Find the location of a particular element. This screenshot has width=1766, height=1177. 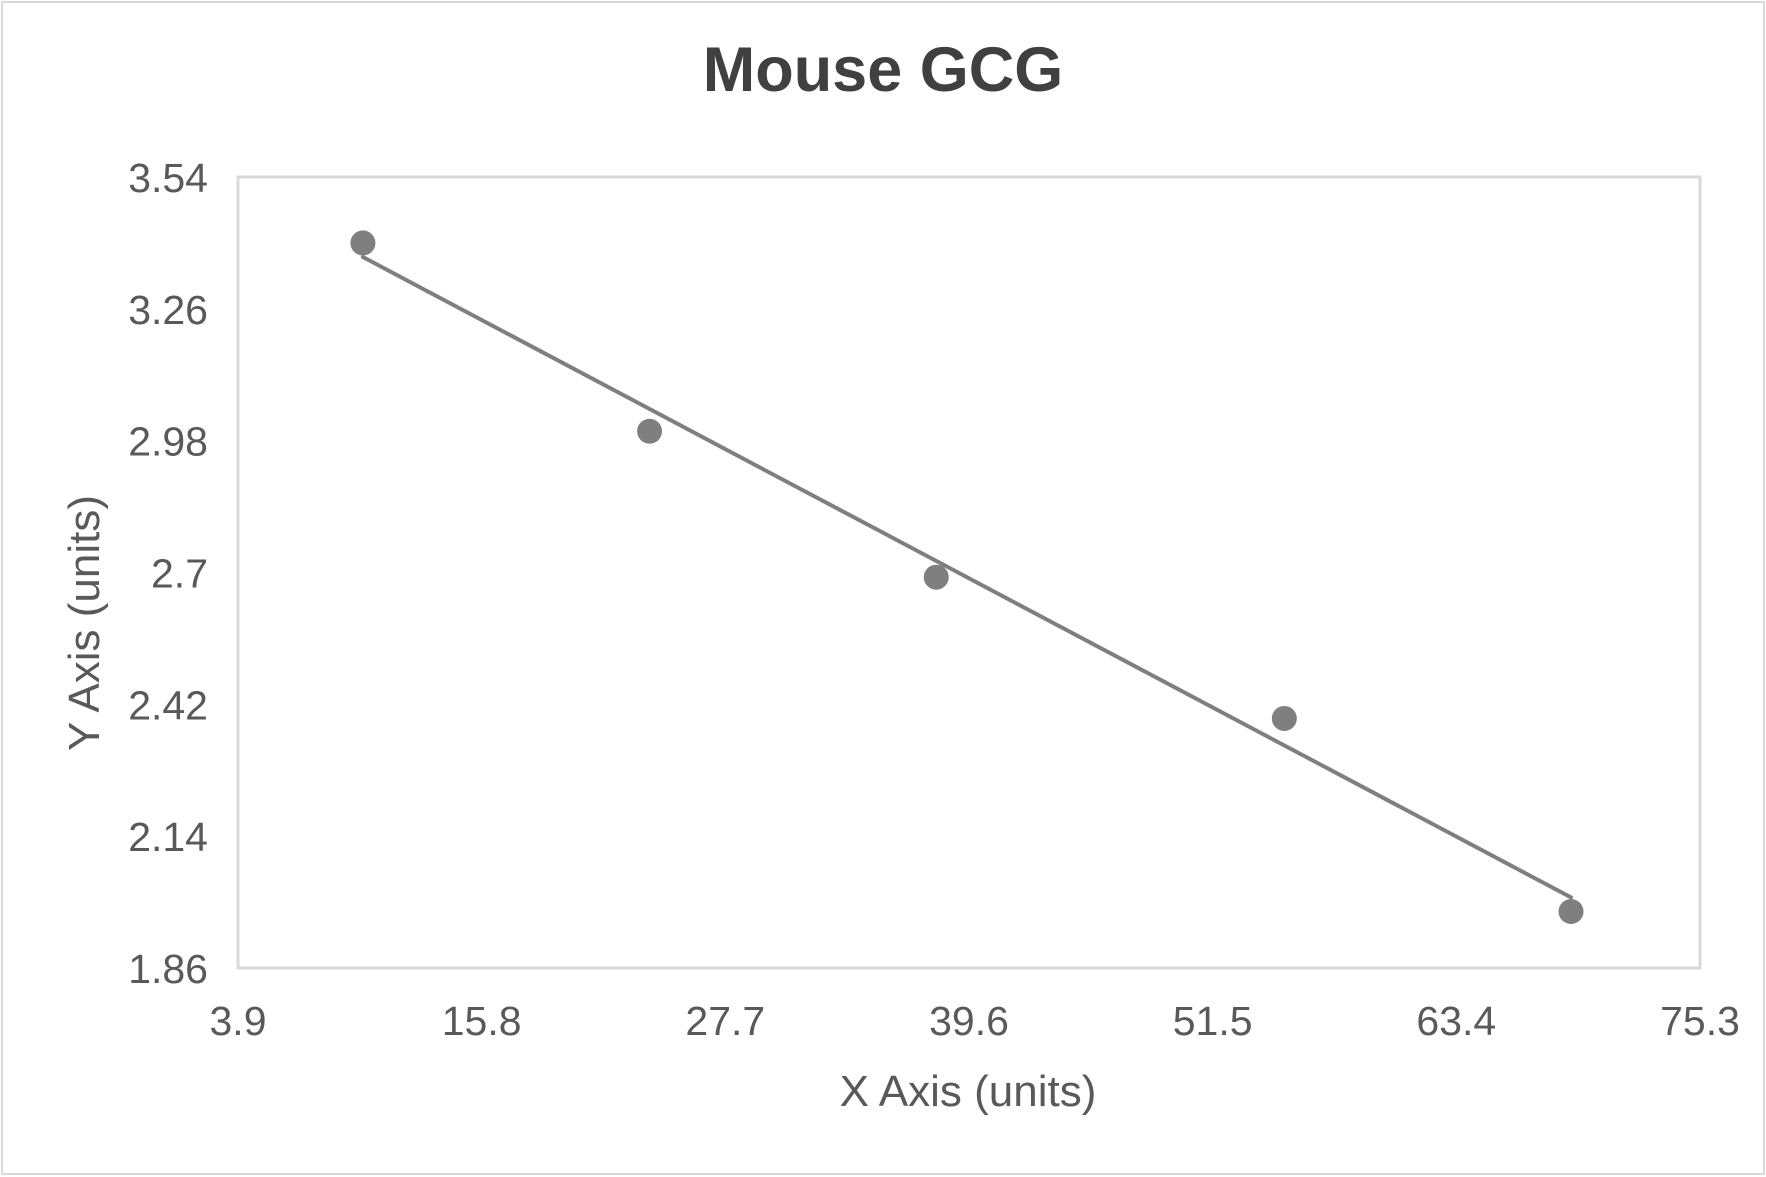

y-tick-label: 3.26 is located at coordinates (168, 310).